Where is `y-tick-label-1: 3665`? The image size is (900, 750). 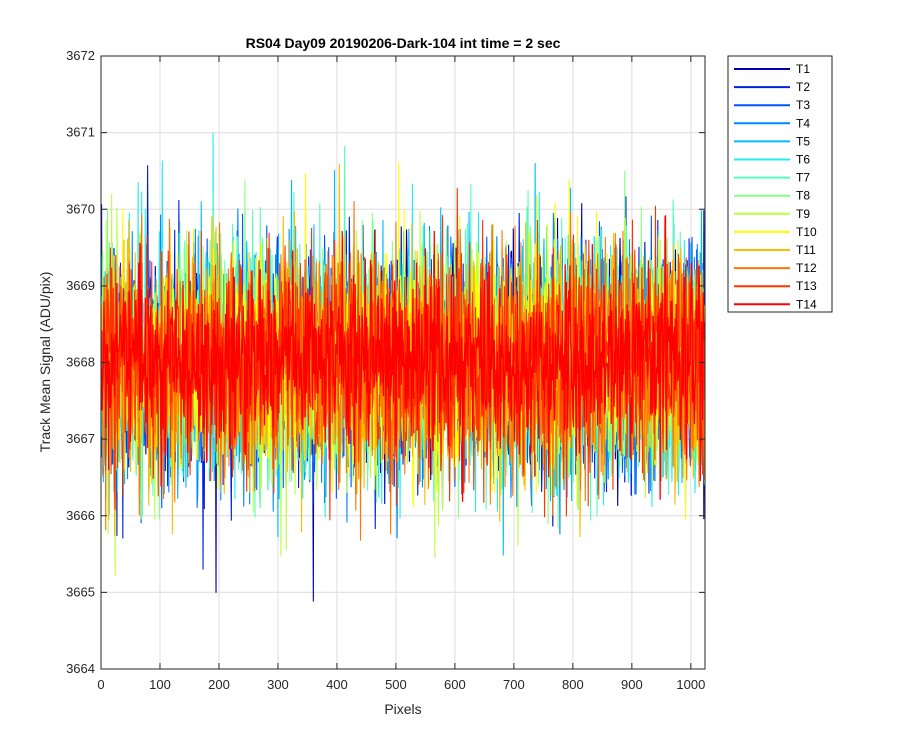 y-tick-label-1: 3665 is located at coordinates (80, 591).